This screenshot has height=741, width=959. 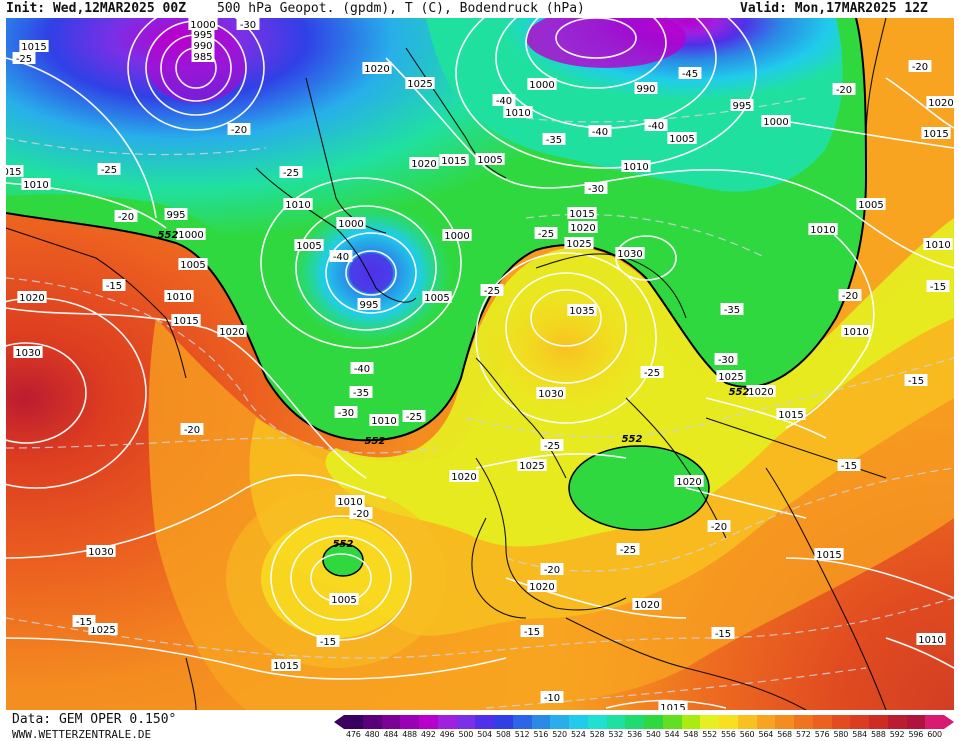 I want to click on legend-value: 484, so click(x=391, y=734).